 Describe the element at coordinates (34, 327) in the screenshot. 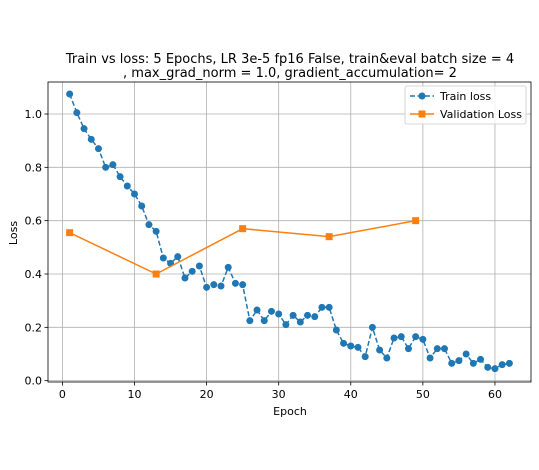

I see `y-tick-label: 0.2` at that location.